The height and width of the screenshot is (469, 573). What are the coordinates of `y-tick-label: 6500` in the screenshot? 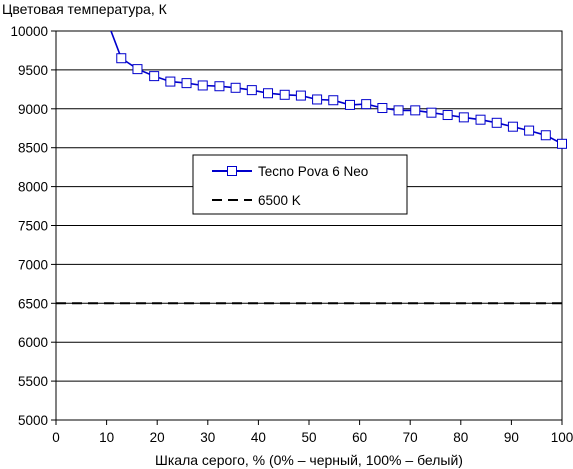 It's located at (33, 303).